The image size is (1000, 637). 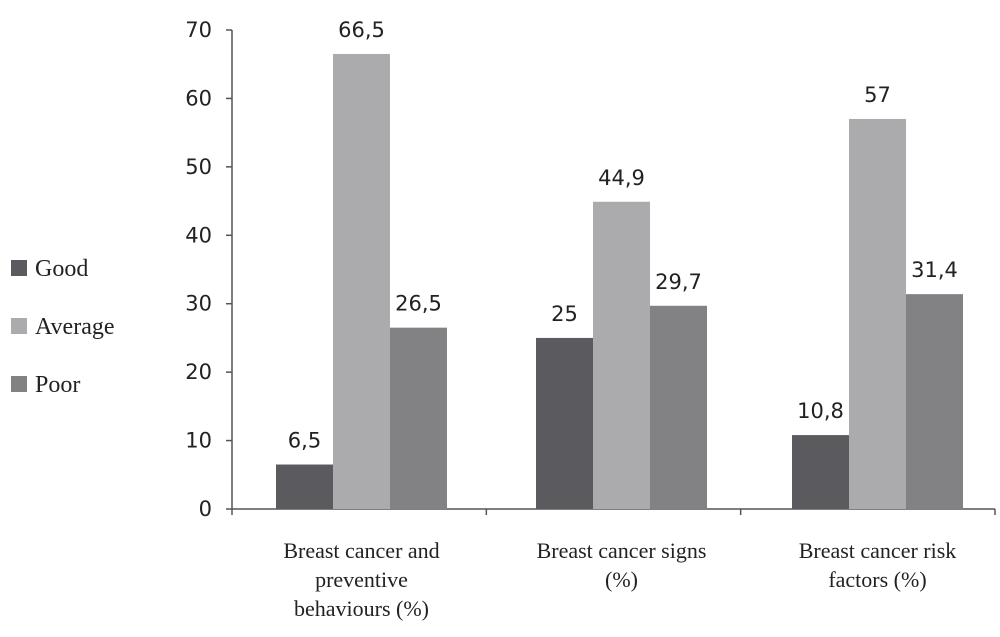 I want to click on data-label-poor-2: 29,7, so click(x=678, y=282).